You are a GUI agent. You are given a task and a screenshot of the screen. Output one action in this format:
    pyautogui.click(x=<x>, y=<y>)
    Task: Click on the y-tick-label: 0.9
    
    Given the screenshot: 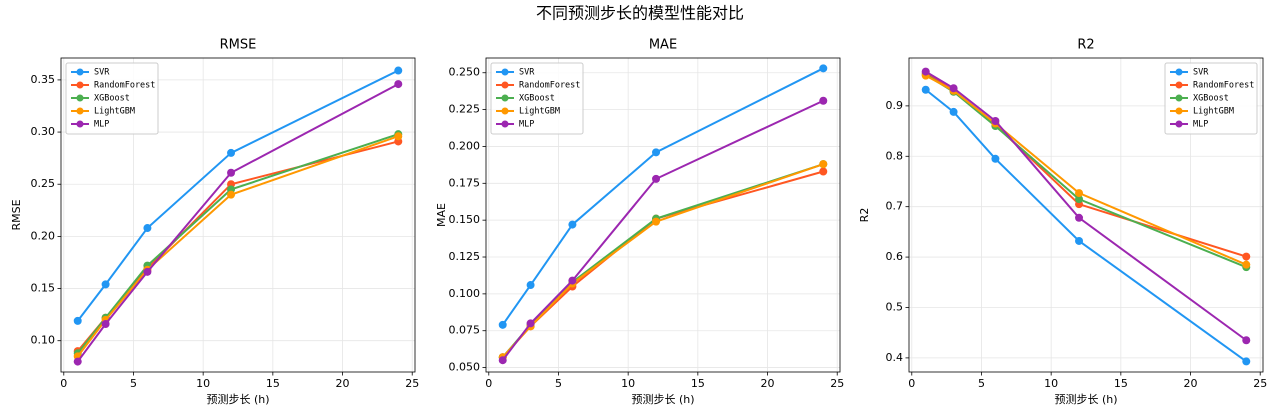 What is the action you would take?
    pyautogui.click(x=895, y=105)
    